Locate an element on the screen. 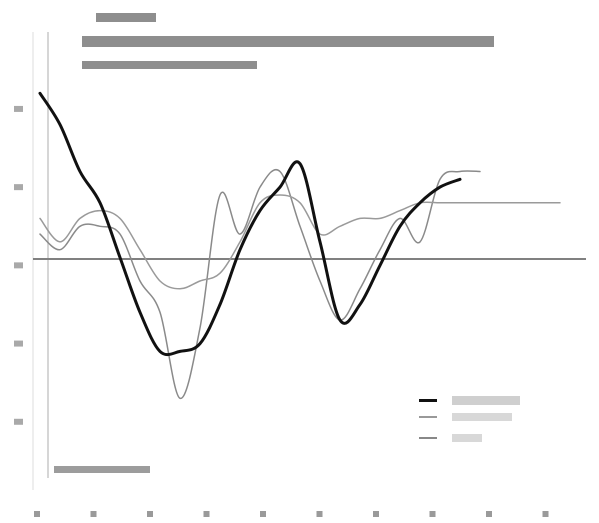 The height and width of the screenshot is (523, 599). y-ticks is located at coordinates (18, 265).